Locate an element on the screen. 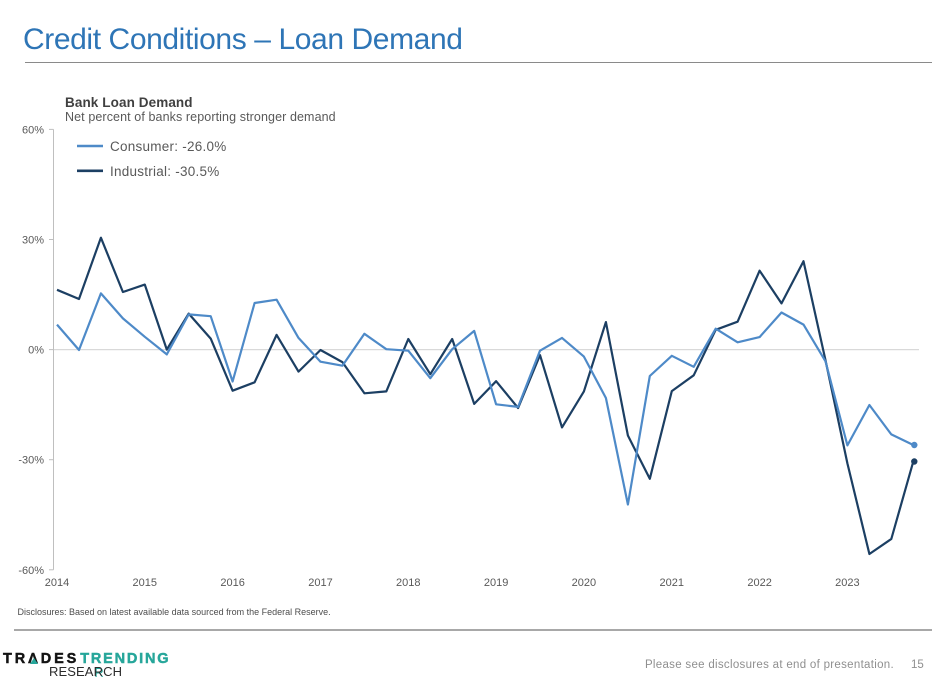 This screenshot has width=937, height=700. svg-text: Industrial: -30.5% is located at coordinates (165, 171).